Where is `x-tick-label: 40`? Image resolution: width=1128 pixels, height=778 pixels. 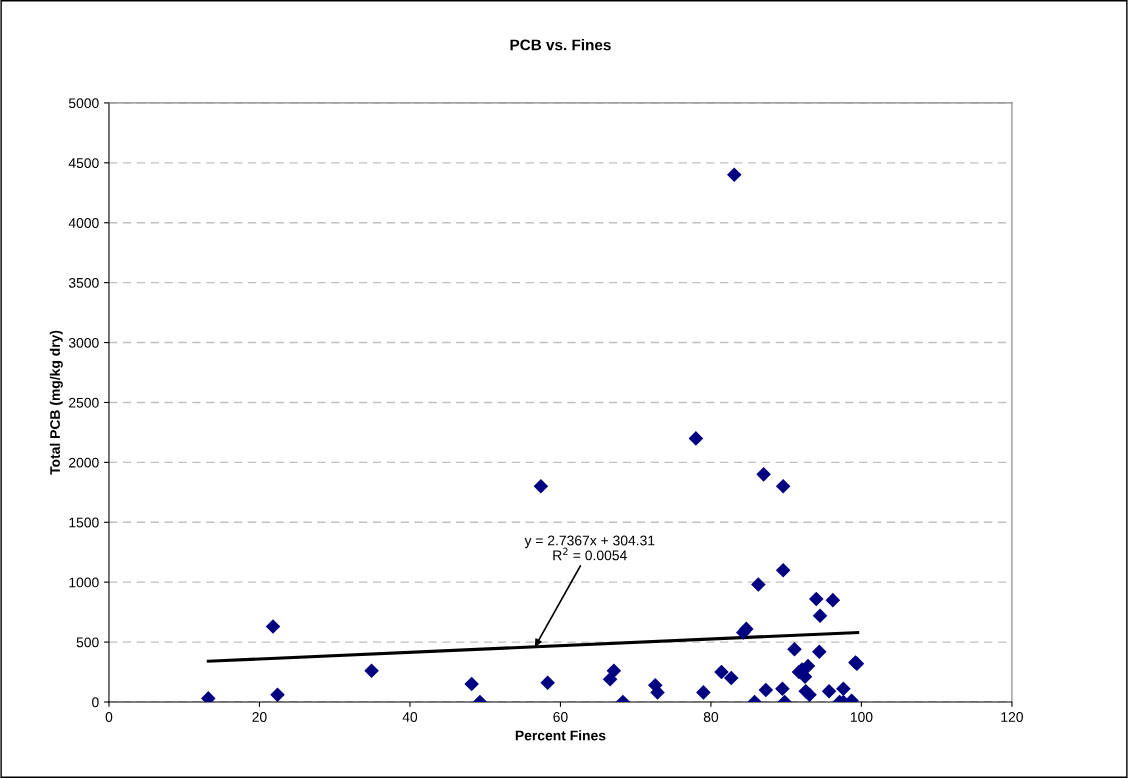 x-tick-label: 40 is located at coordinates (410, 717).